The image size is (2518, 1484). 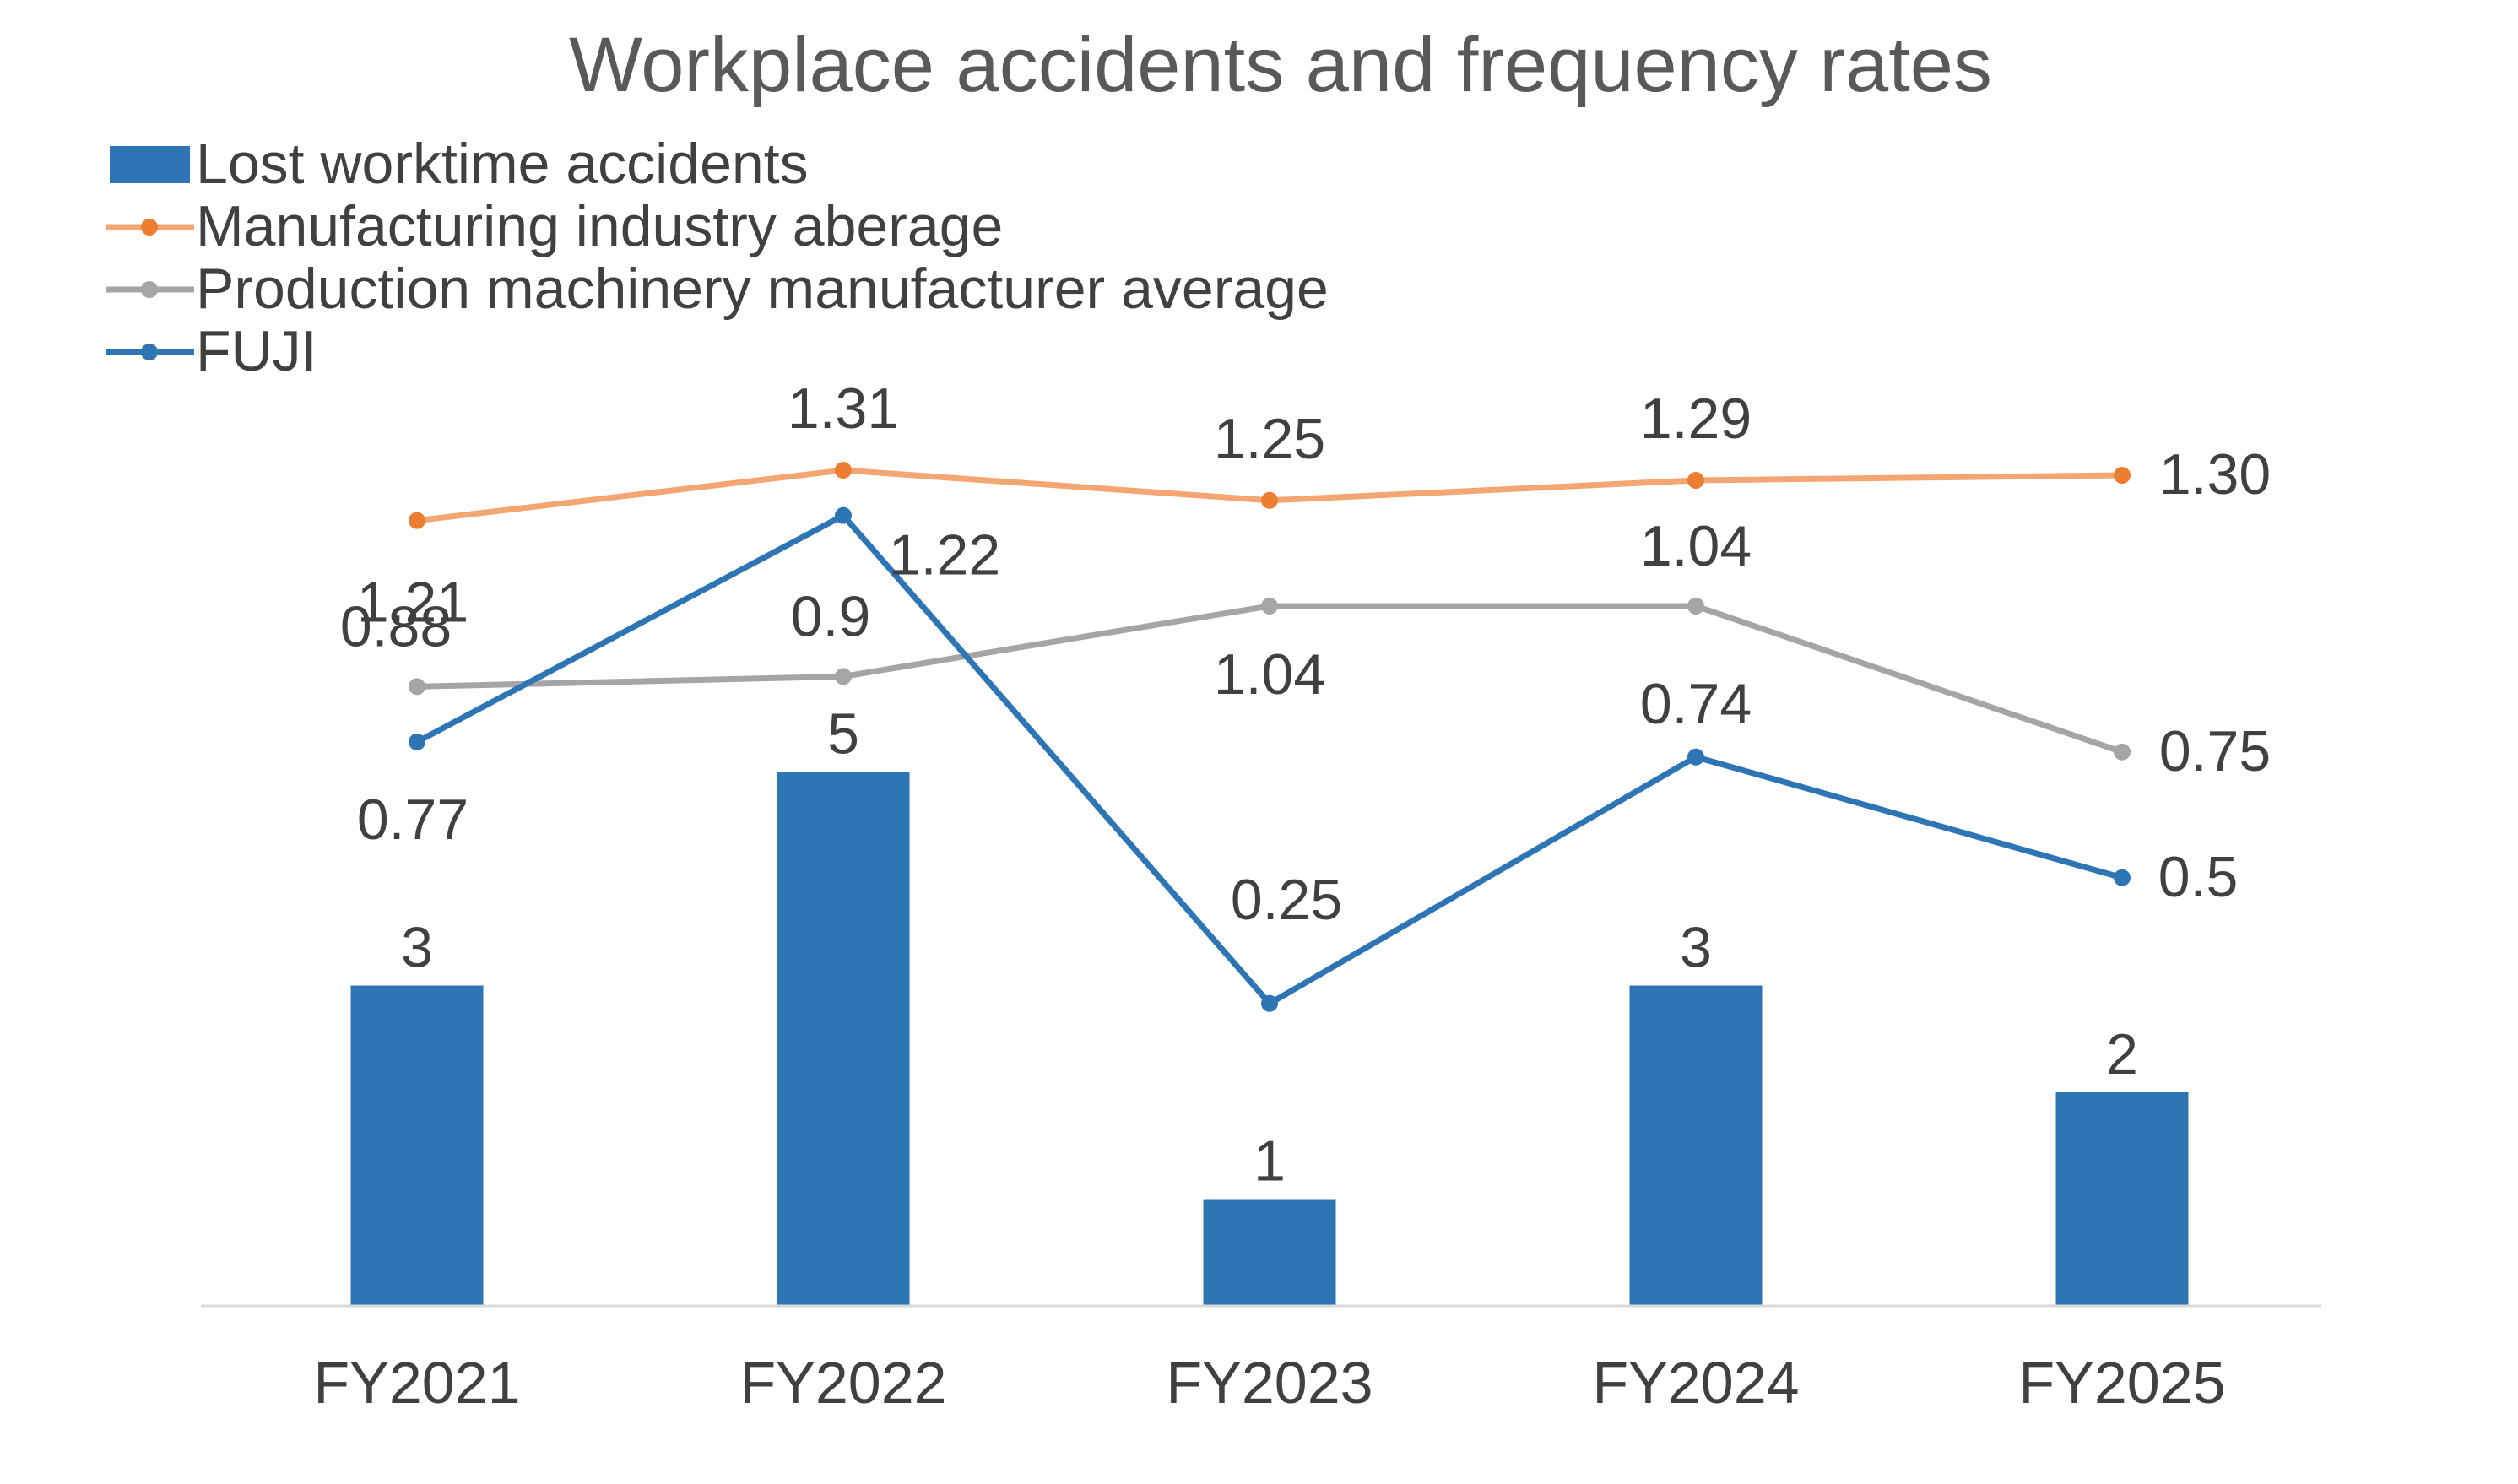 I want to click on x-tick-label: FY2023, so click(x=1269, y=1383).